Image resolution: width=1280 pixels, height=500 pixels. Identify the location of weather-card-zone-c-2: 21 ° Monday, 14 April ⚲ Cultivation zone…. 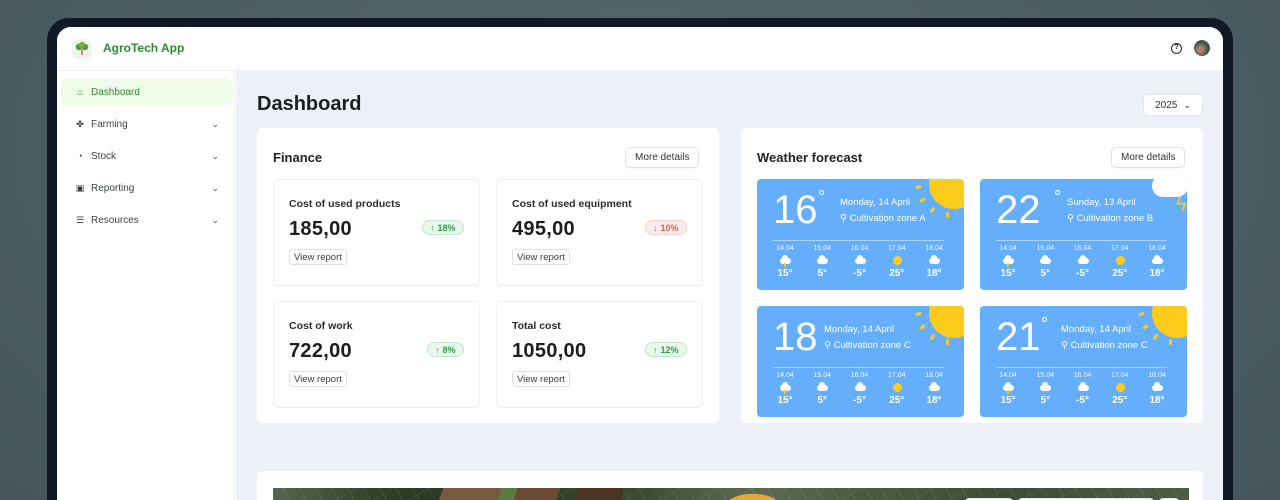
(1083, 361).